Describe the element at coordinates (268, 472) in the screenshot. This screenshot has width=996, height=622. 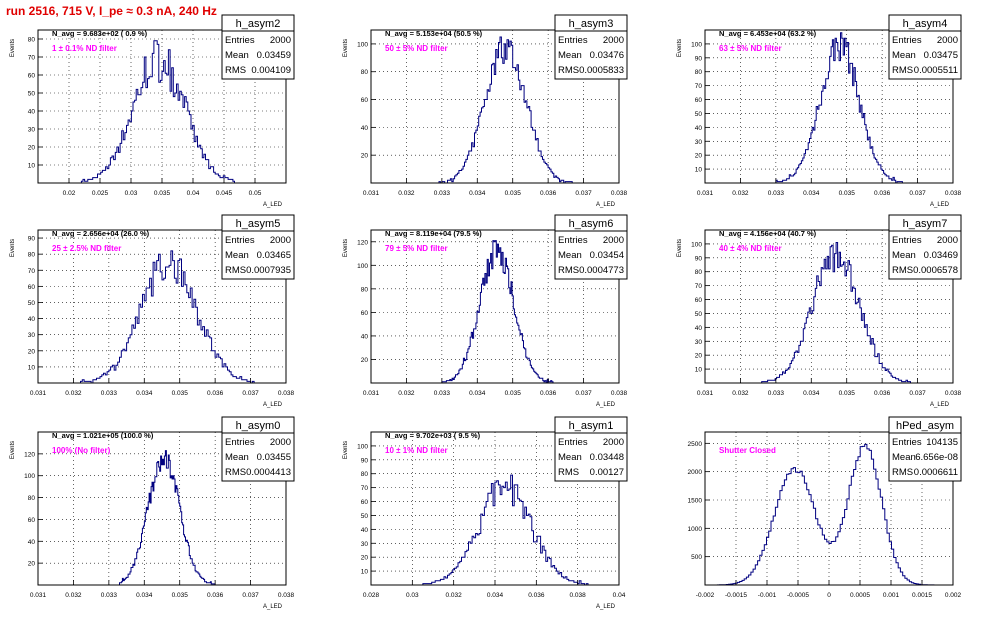
I see `stats-value: 0.0004413` at that location.